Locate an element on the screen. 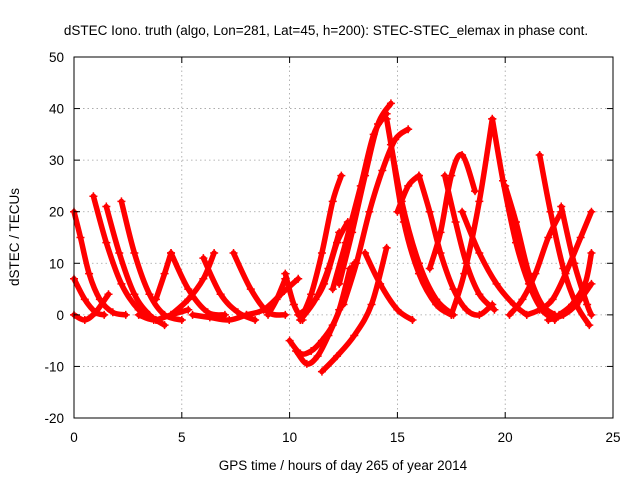 Image resolution: width=640 pixels, height=480 pixels. y-tick-label: 20 is located at coordinates (56, 212).